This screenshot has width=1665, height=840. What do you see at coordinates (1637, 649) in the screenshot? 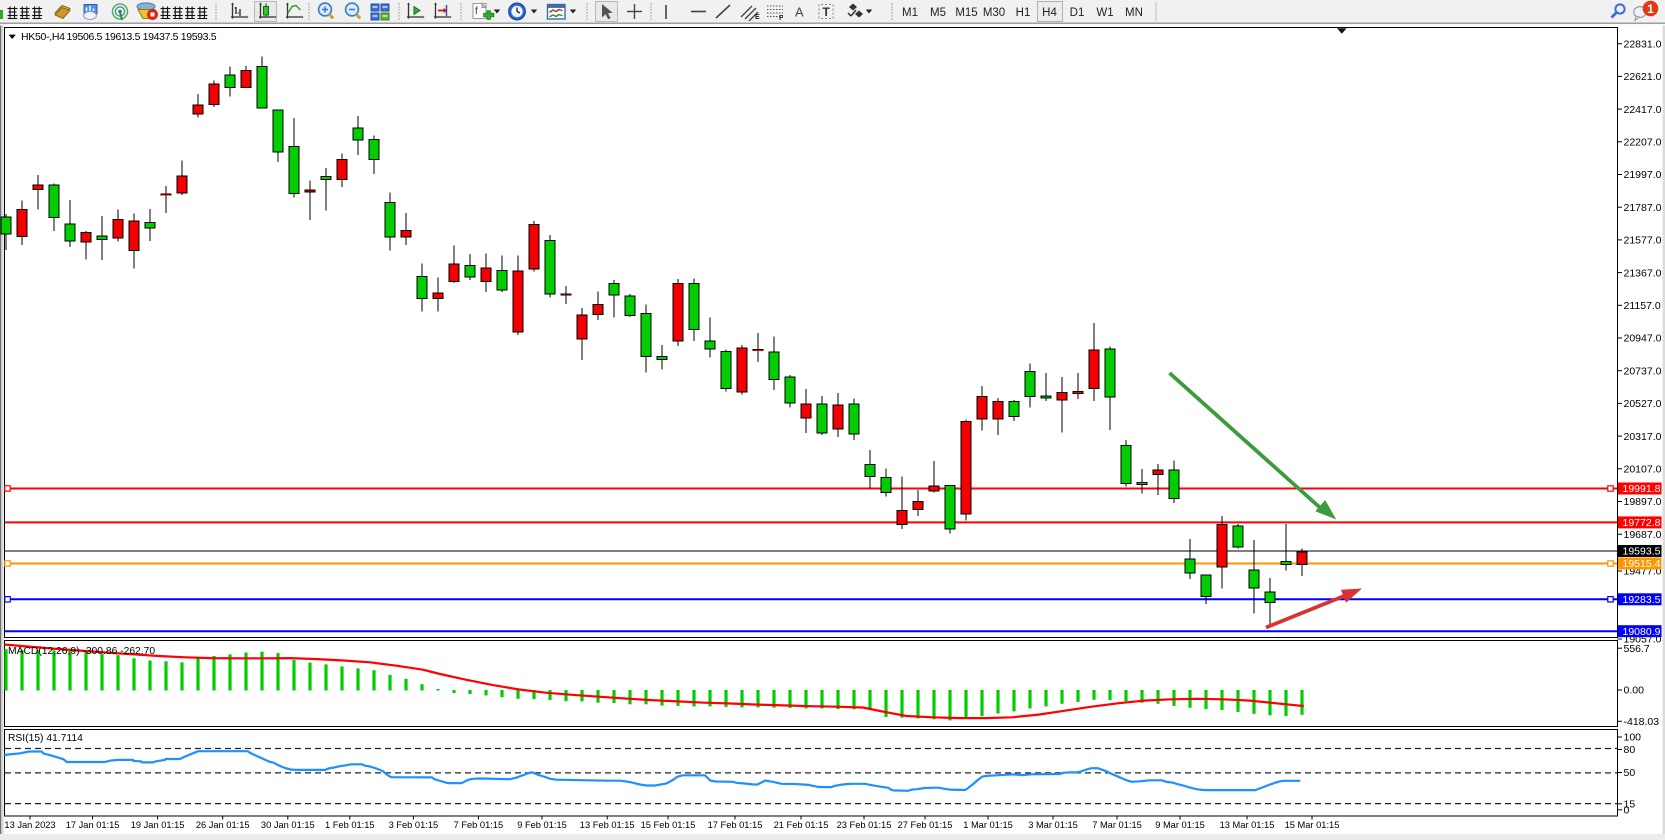
I see `svg-text: 556.7` at bounding box center [1637, 649].